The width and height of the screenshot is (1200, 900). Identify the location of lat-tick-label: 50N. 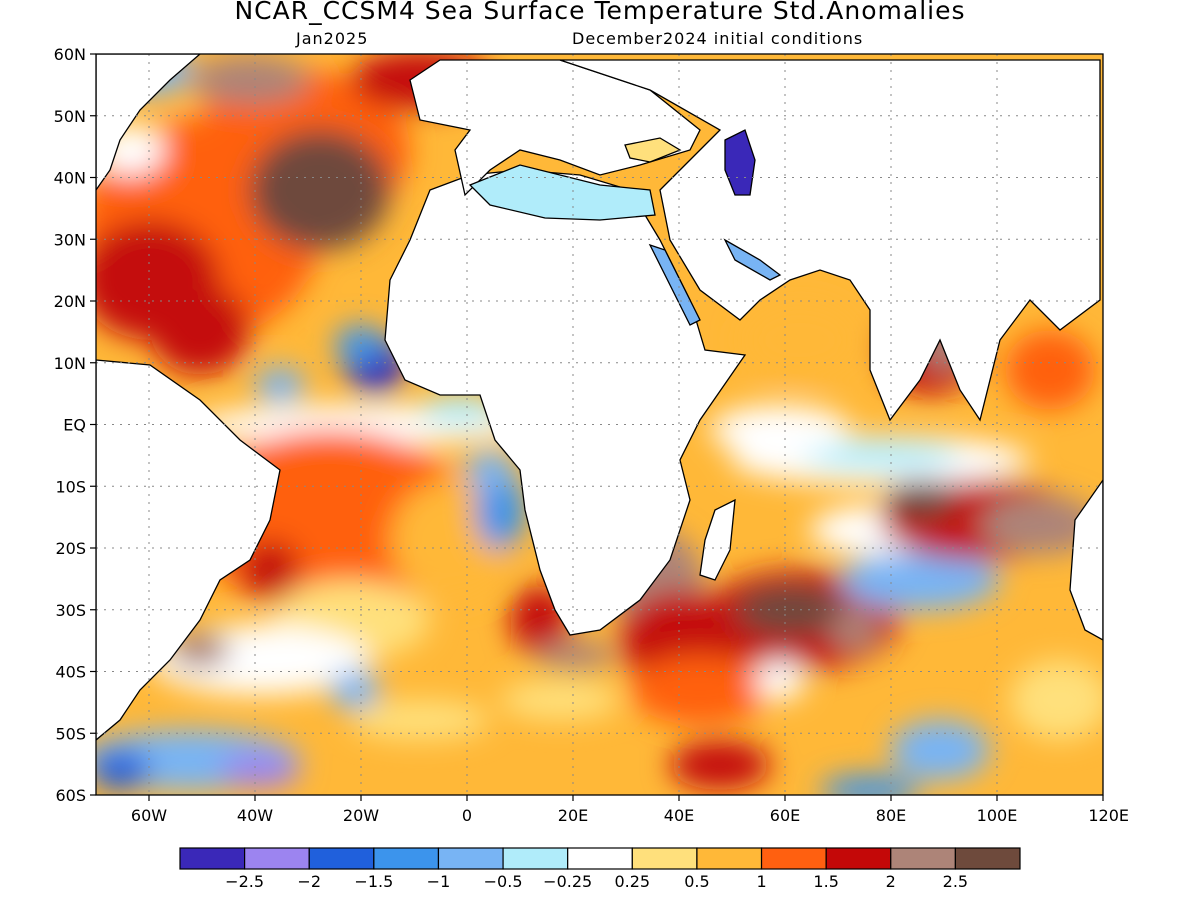
(70, 116).